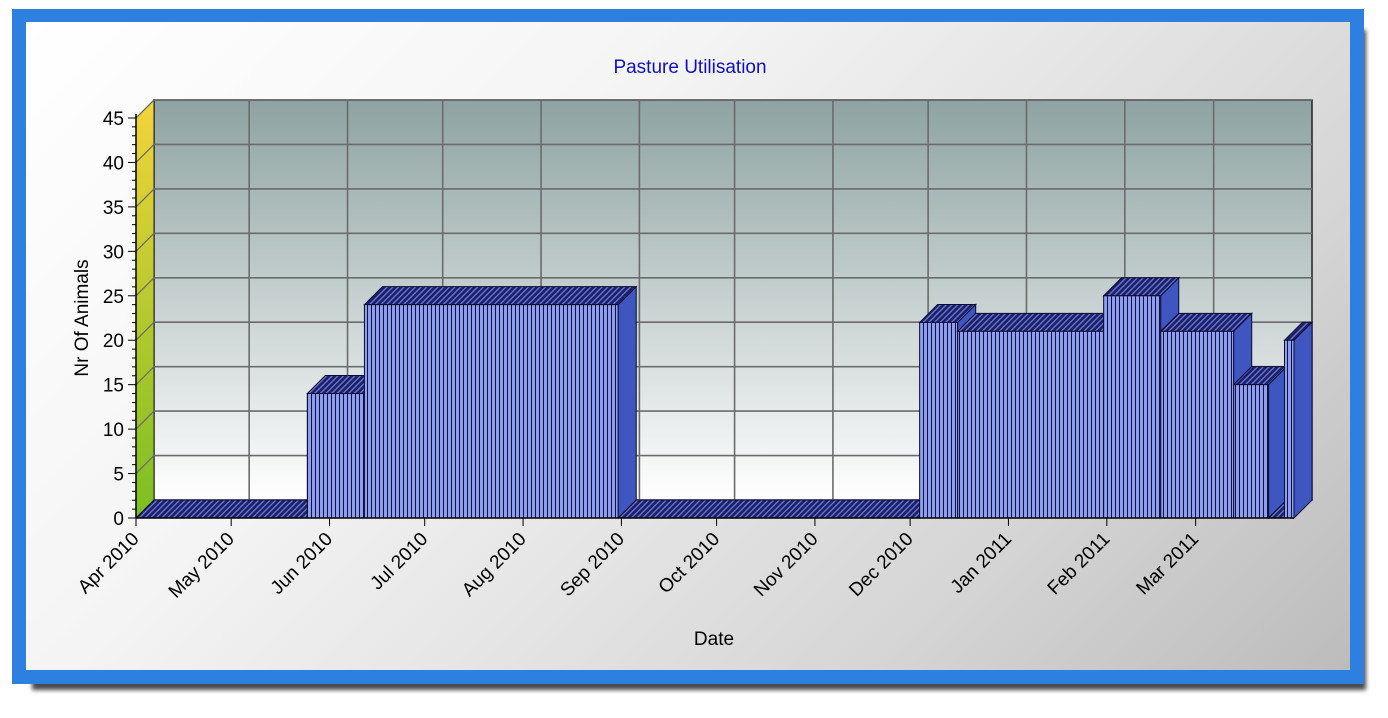 This screenshot has width=1388, height=718. Describe the element at coordinates (1168, 564) in the screenshot. I see `x-tick-label: Mar 2011` at that location.